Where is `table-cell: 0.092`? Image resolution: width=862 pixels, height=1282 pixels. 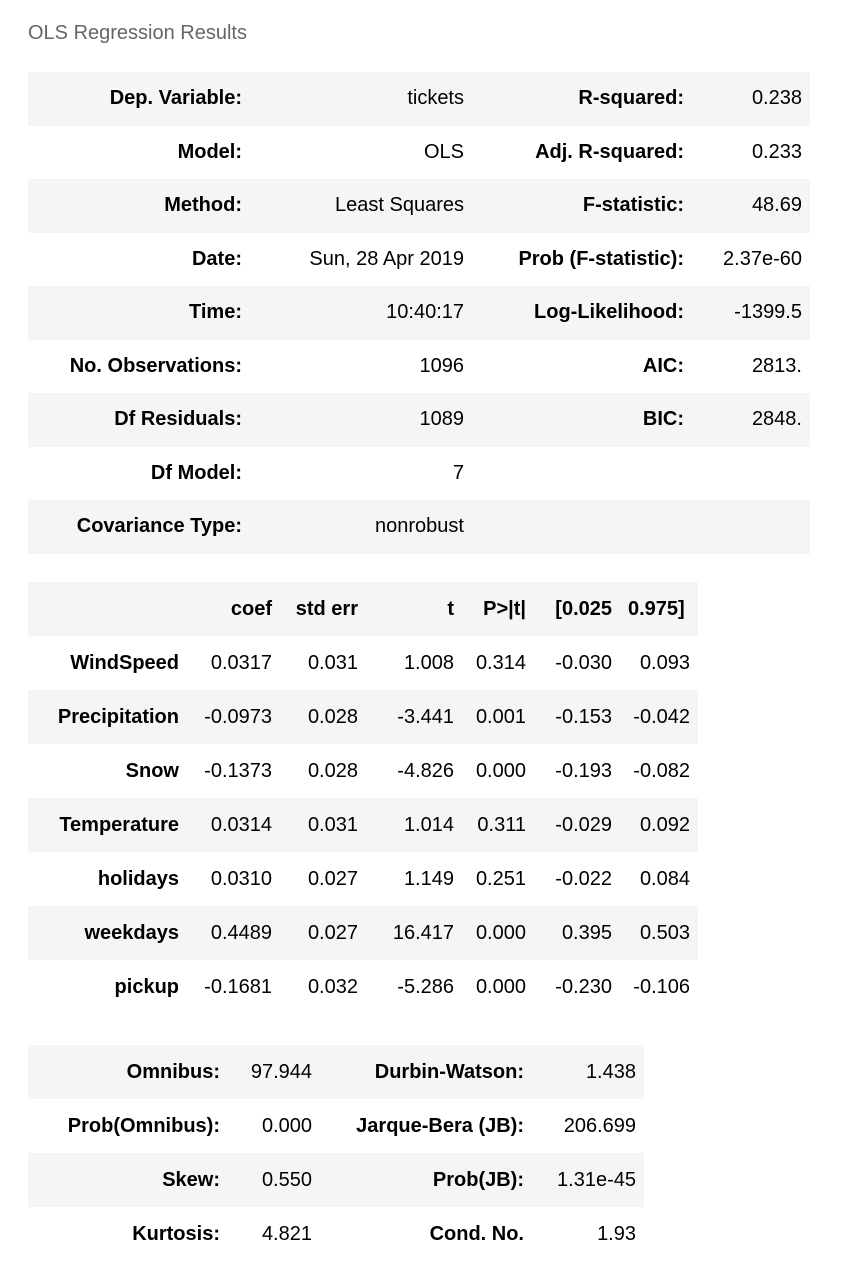
table-cell: 0.092 is located at coordinates (659, 825).